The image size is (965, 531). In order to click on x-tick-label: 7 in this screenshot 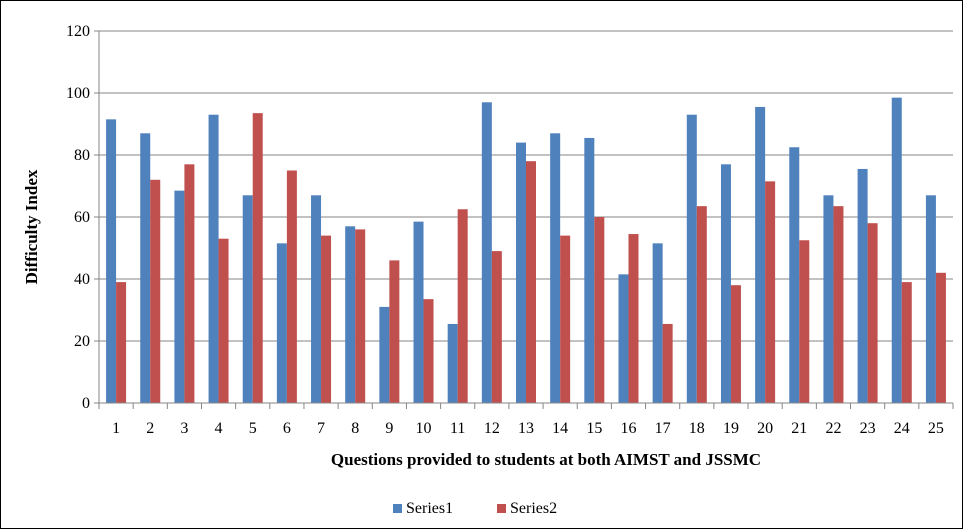, I will do `click(321, 428)`.